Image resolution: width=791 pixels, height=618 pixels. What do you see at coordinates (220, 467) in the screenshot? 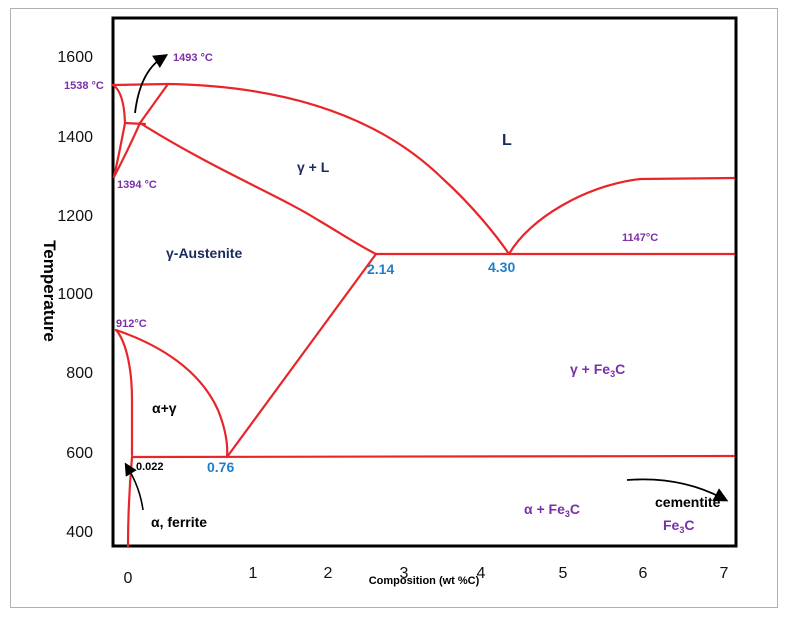
I see `value-0-76: 0.76` at bounding box center [220, 467].